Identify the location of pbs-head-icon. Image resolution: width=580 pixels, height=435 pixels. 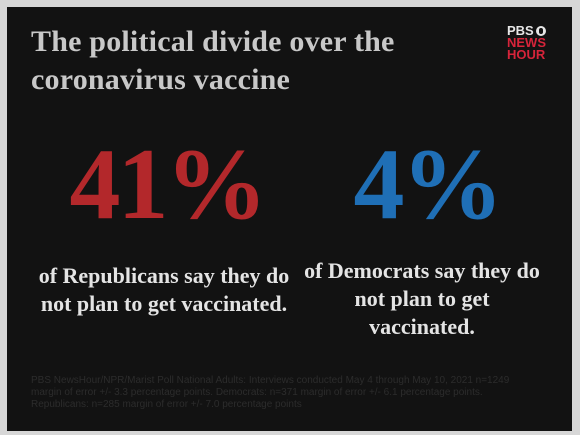
(540, 31).